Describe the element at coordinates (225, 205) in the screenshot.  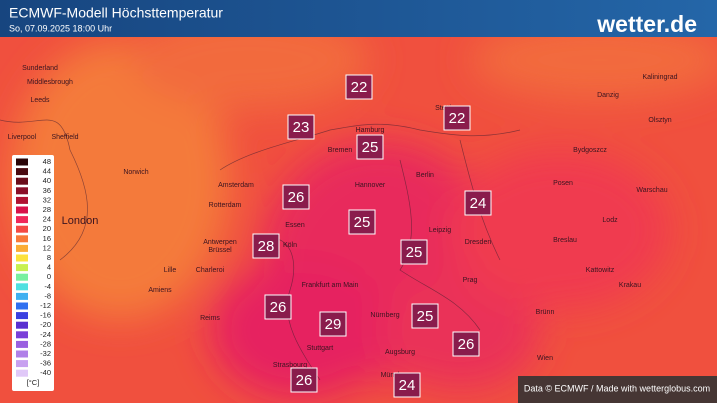
I see `city-label: Rotterdam` at that location.